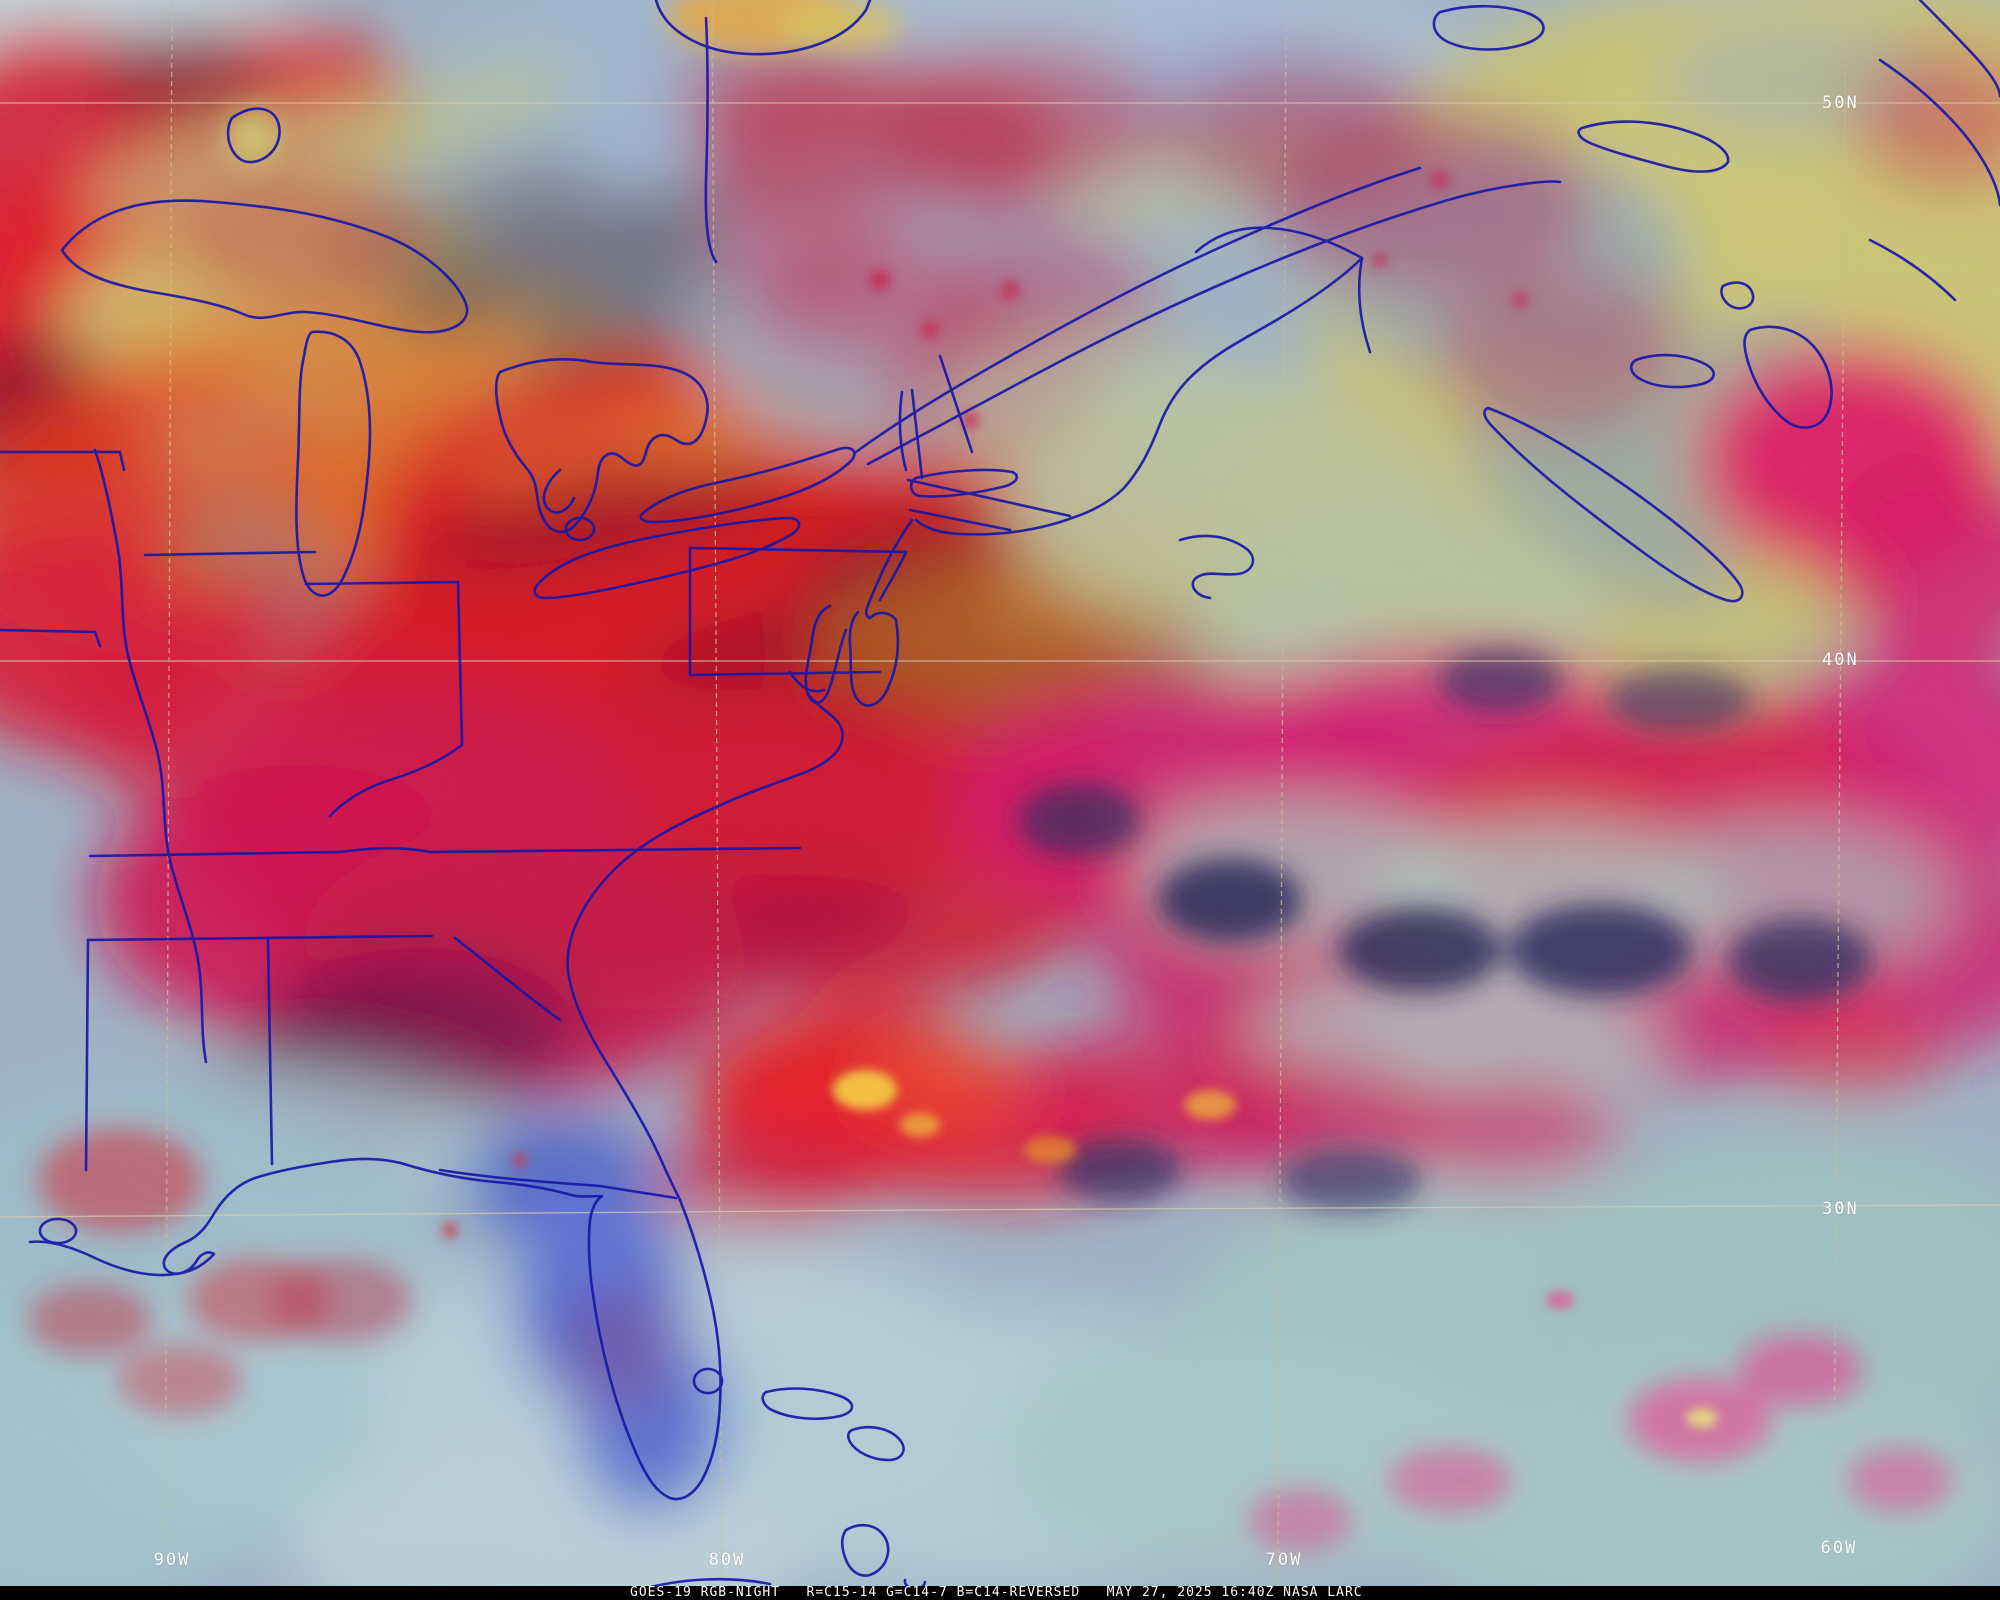 This screenshot has height=1600, width=2000. Describe the element at coordinates (1840, 660) in the screenshot. I see `lat-label-40n: 40N` at that location.